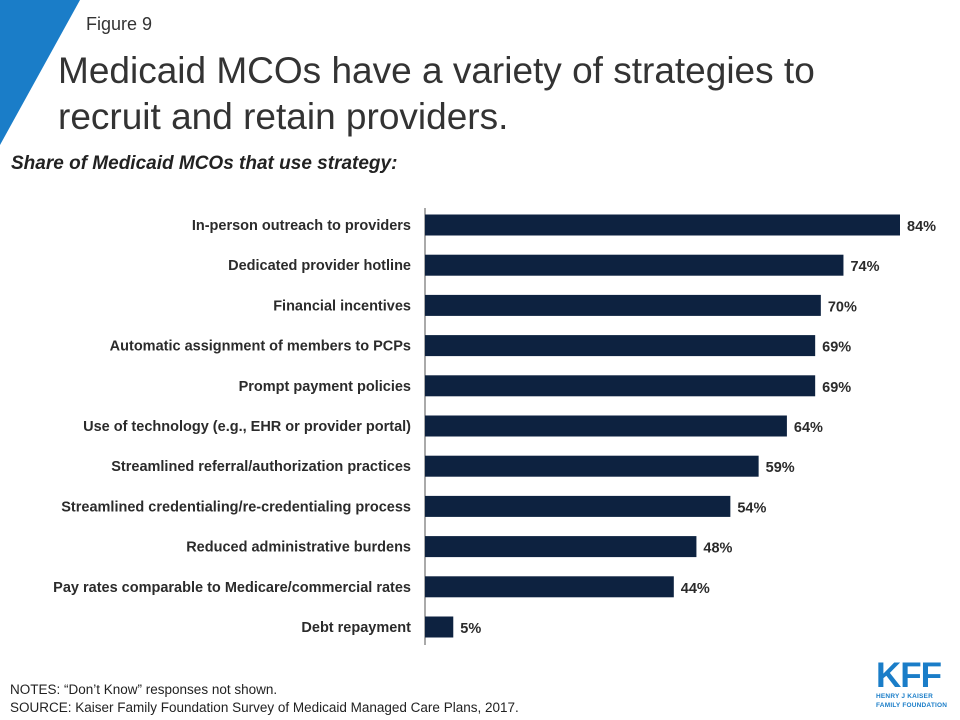  I want to click on category-label: Financial incentives, so click(342, 306).